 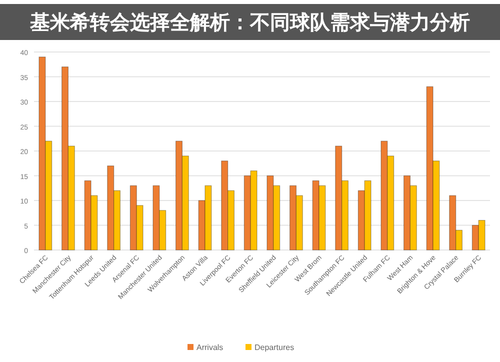 I want to click on legend-label: Departures, so click(x=274, y=347).